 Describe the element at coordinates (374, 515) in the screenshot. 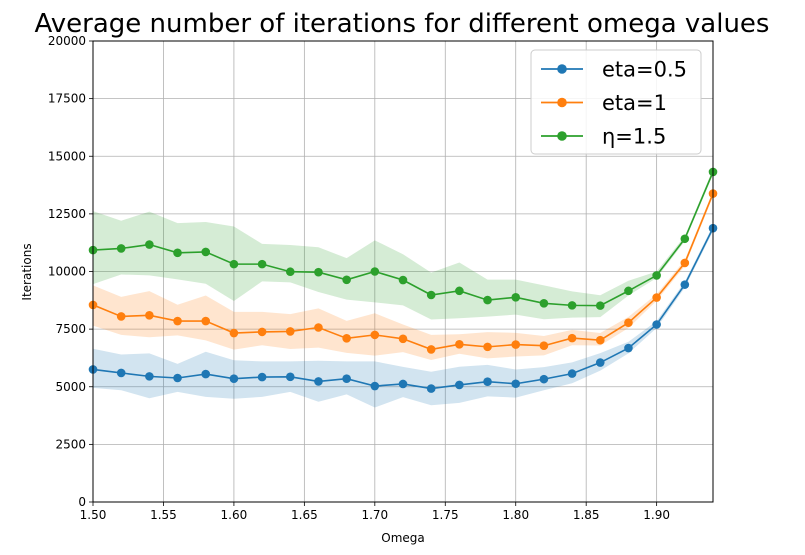

I see `x-tick-label: 1.70` at that location.